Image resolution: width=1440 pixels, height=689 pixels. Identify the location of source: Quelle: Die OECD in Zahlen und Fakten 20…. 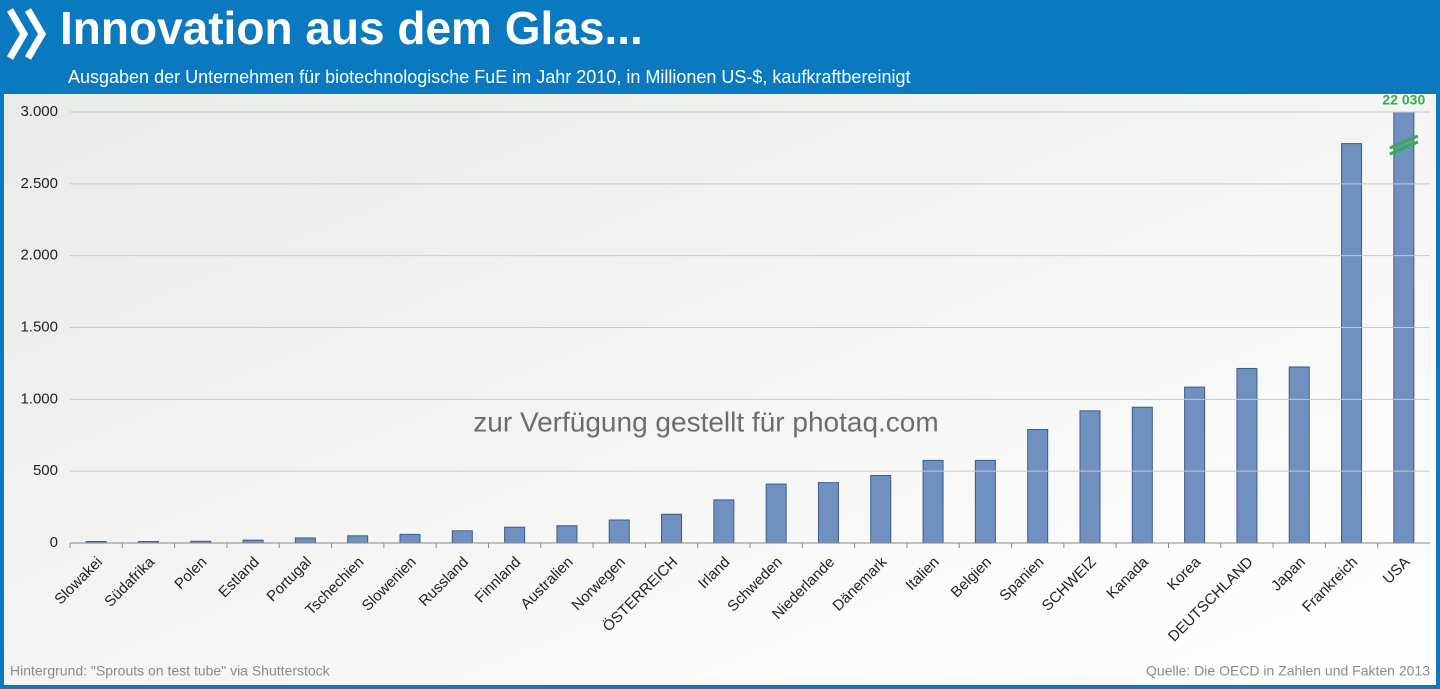
(1288, 671).